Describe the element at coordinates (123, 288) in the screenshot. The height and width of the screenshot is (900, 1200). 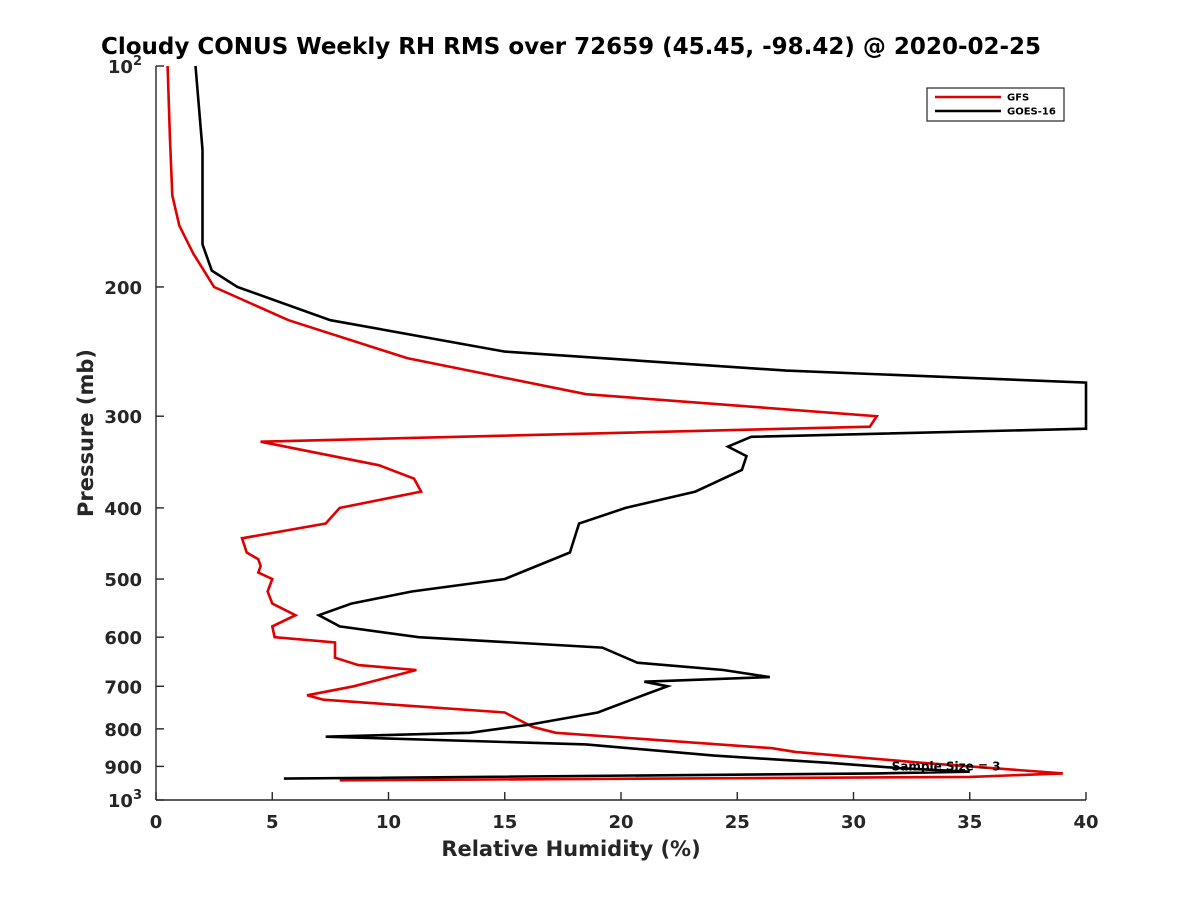
I see `y-tick-label: 200` at that location.